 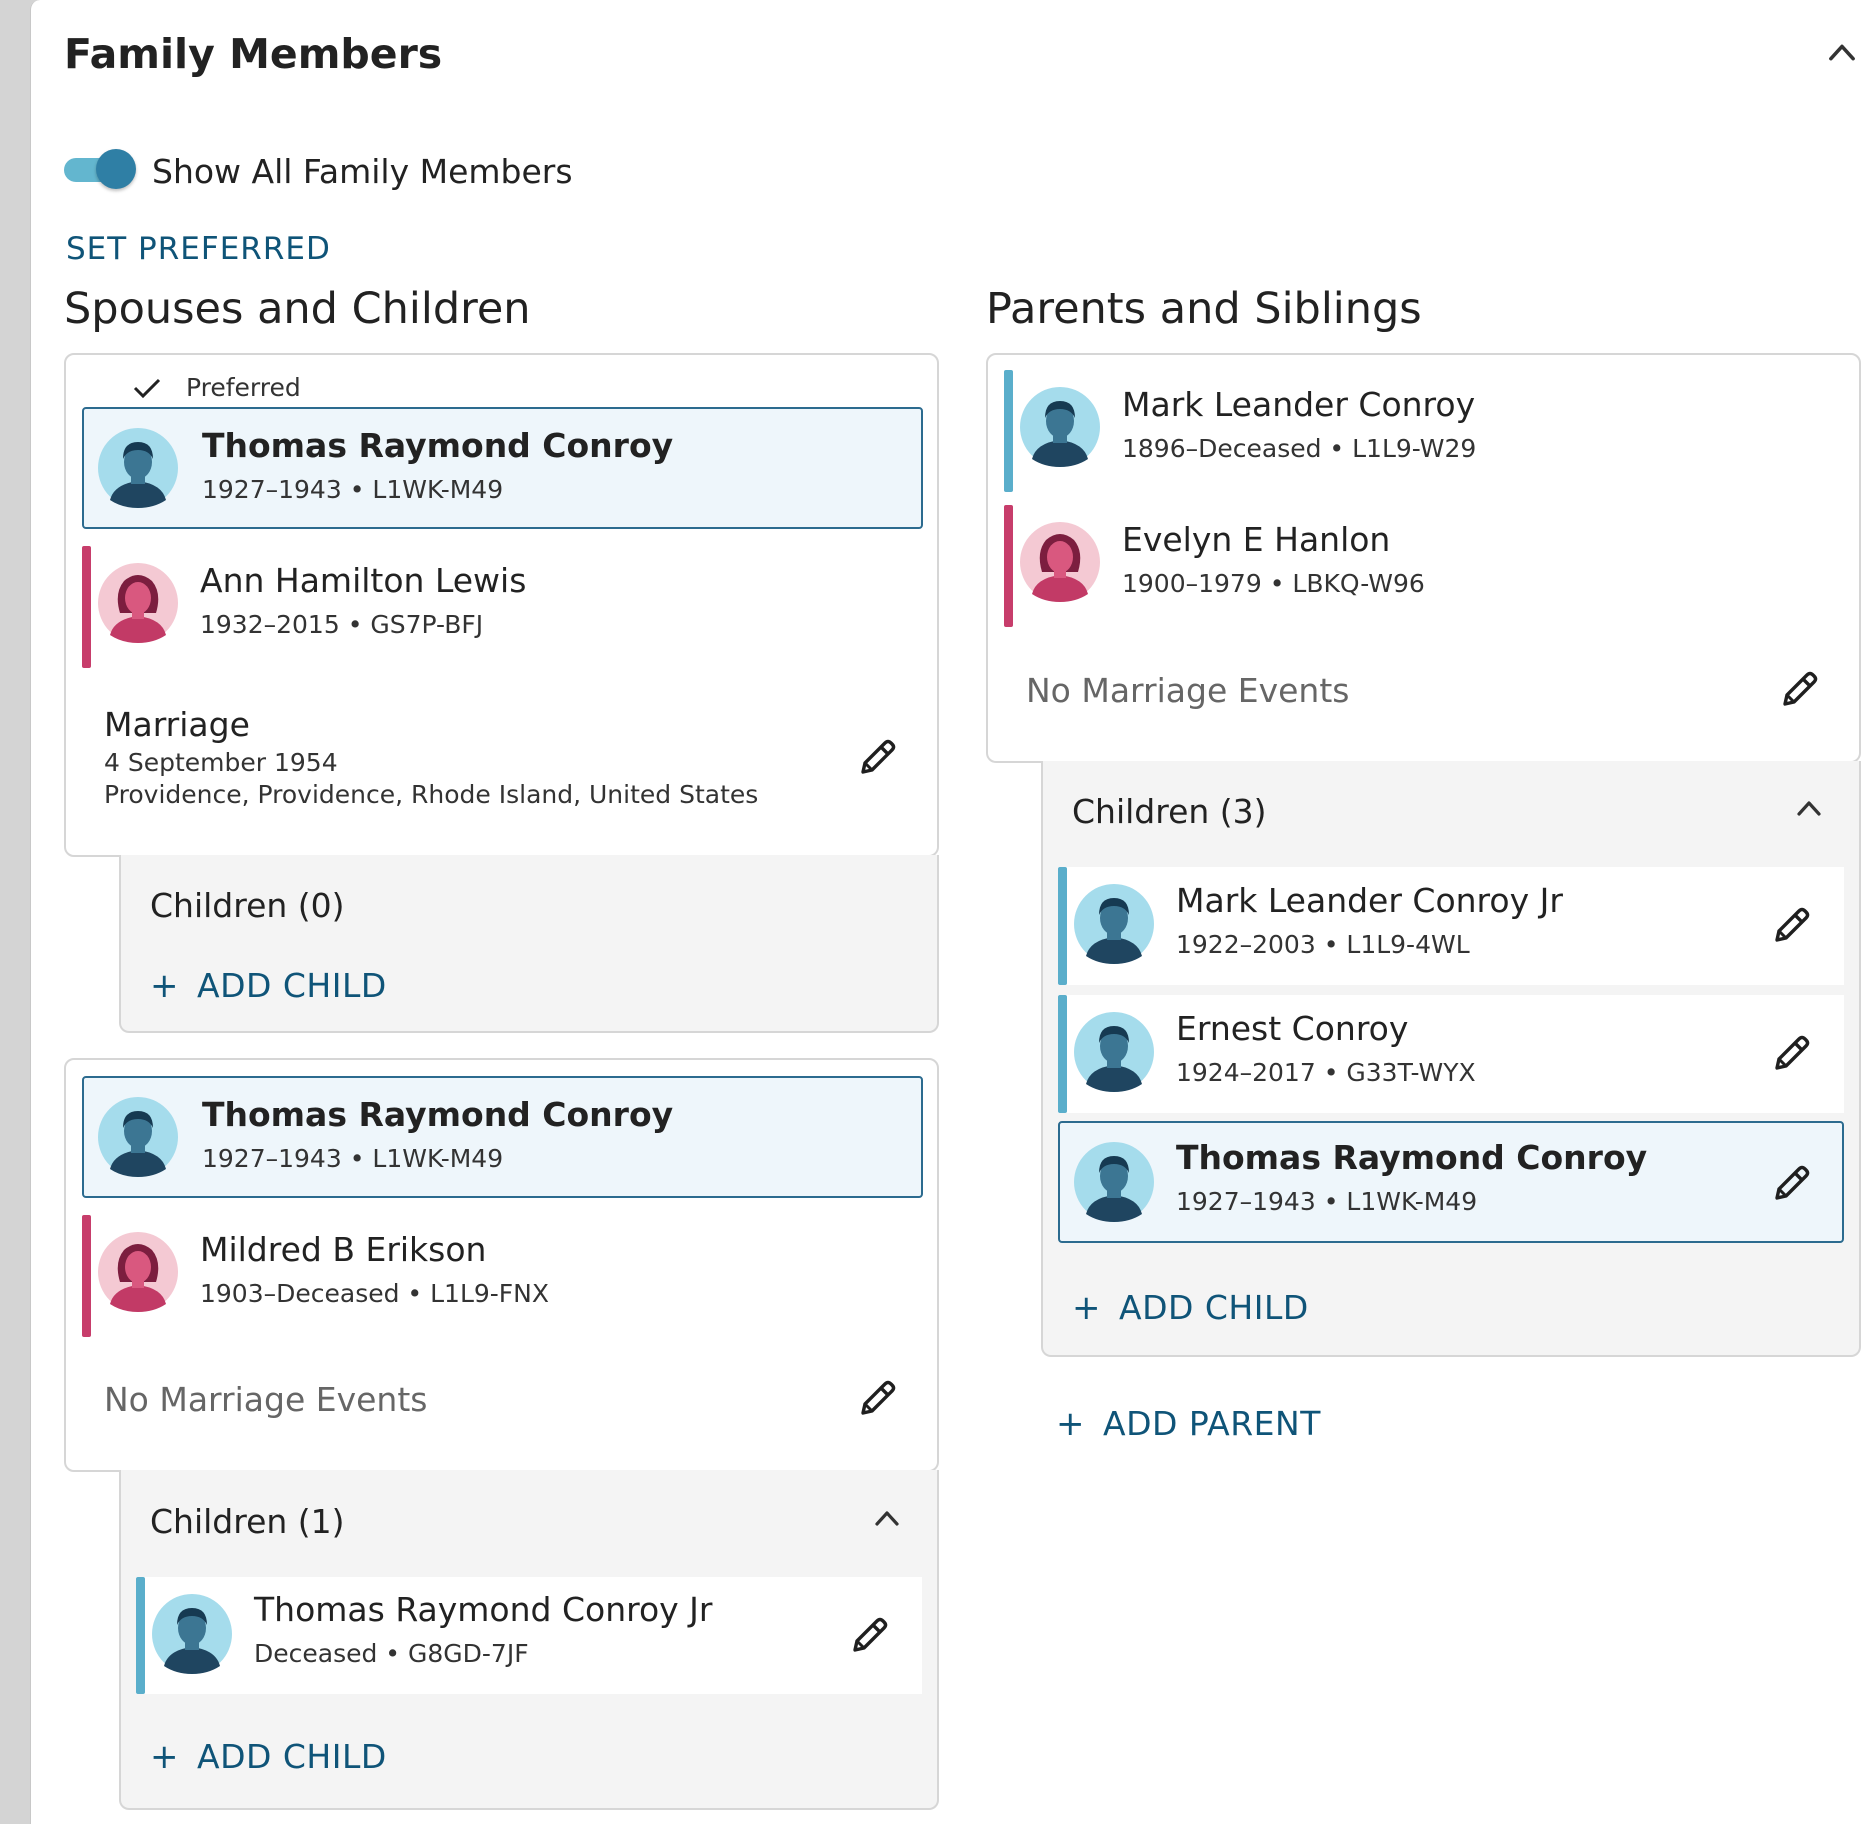 I want to click on person-info: 1903–Deceased • L1L9-FNX, so click(x=375, y=1293).